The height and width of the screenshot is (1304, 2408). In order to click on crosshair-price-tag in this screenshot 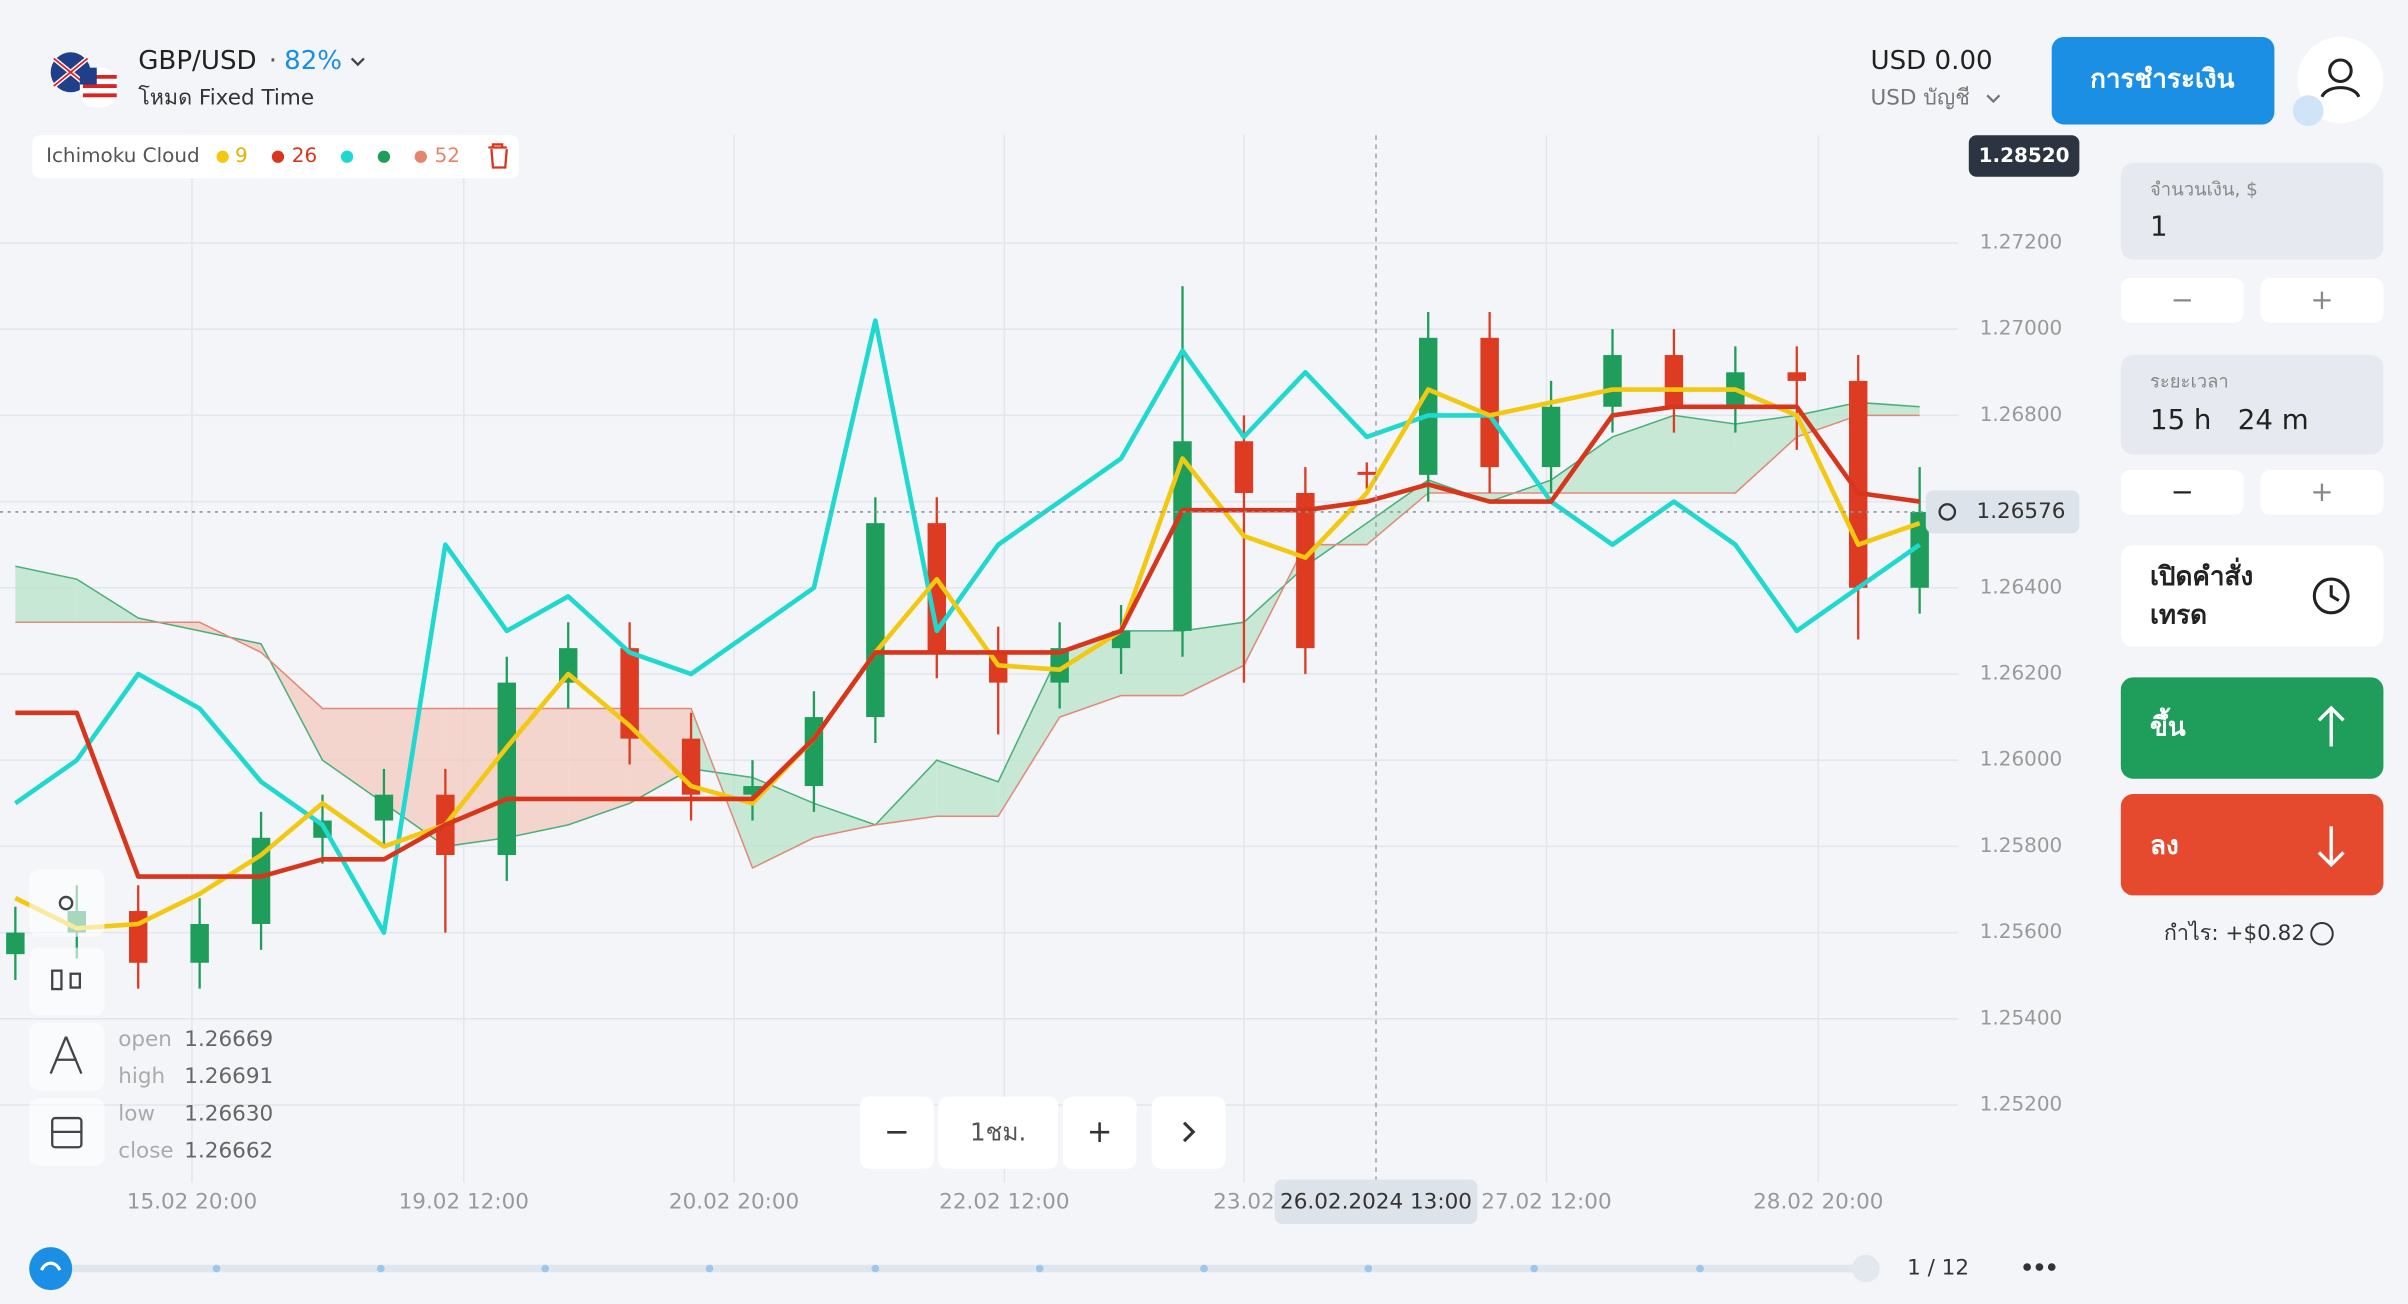, I will do `click(2024, 156)`.